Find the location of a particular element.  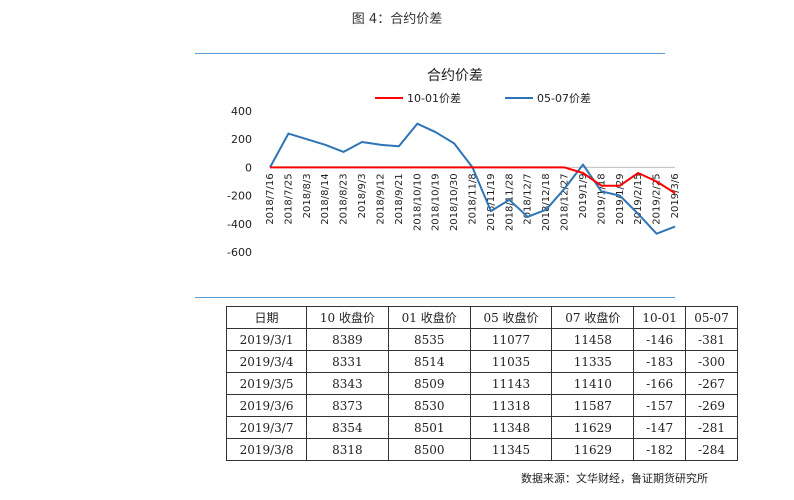

cell-10-close: 8354 is located at coordinates (347, 427).